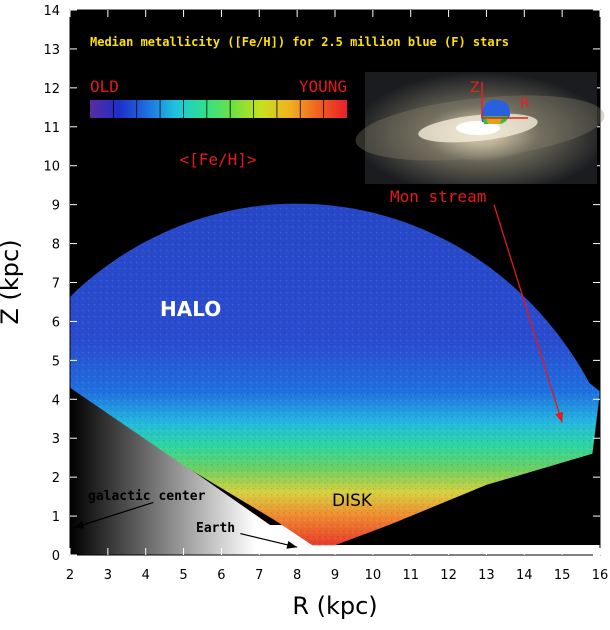  What do you see at coordinates (486, 575) in the screenshot?
I see `x-tick-label: 13` at bounding box center [486, 575].